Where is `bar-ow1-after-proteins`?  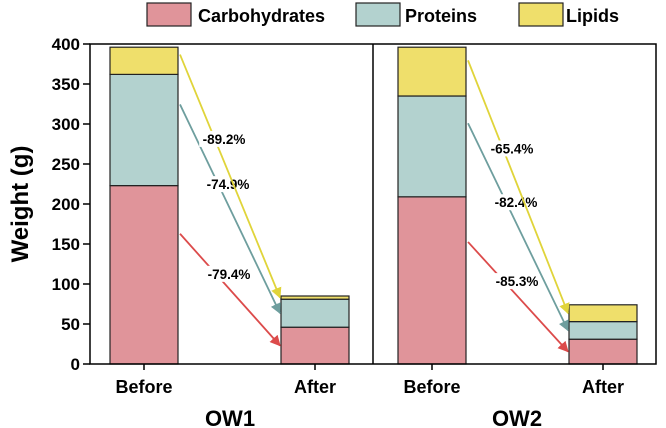
bar-ow1-after-proteins is located at coordinates (315, 313).